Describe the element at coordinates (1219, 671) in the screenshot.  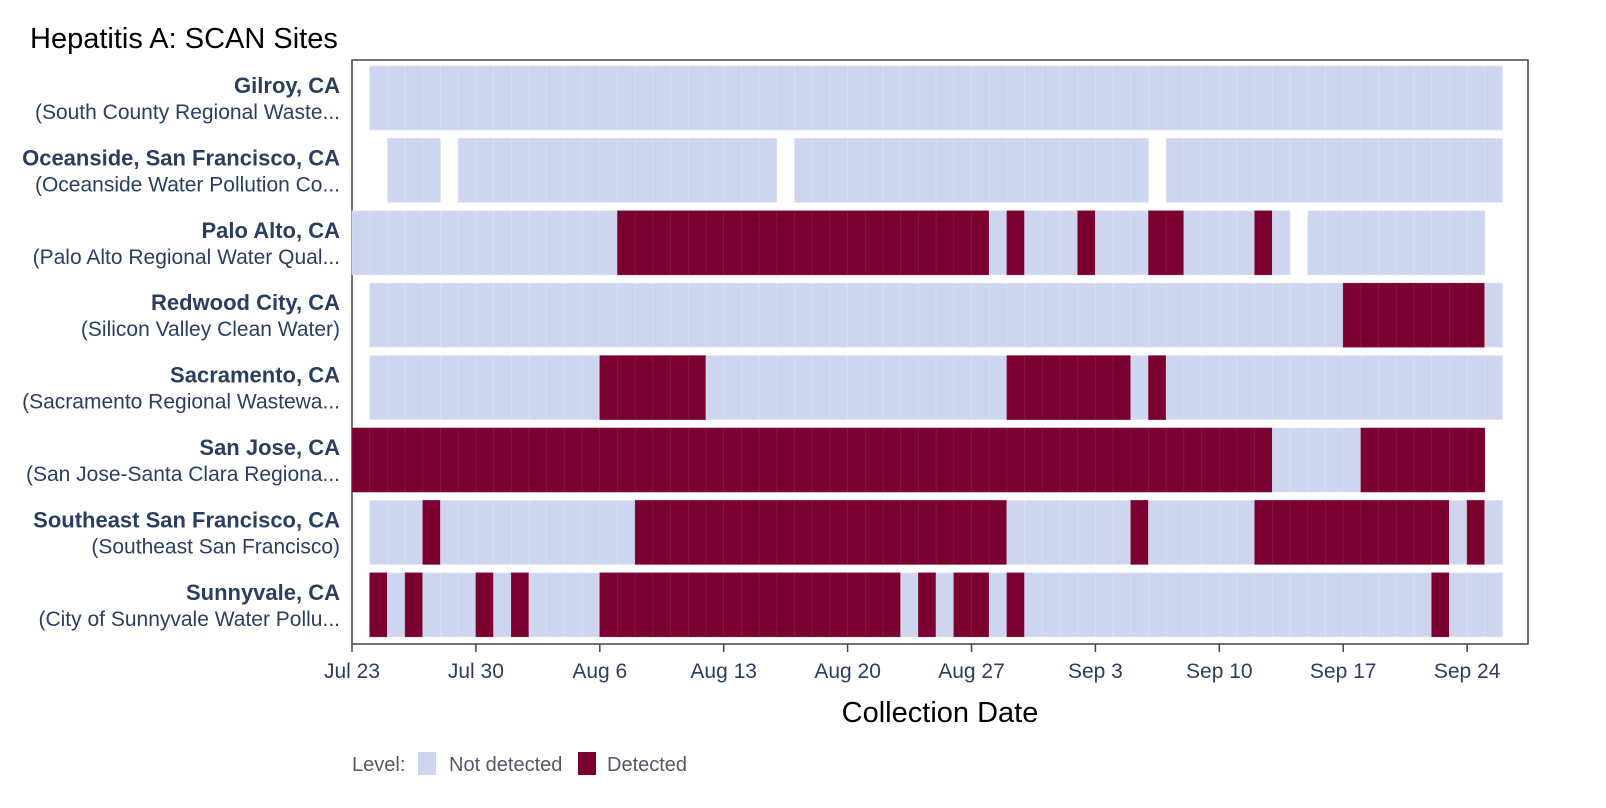
I see `x-tick-label: Sep 10` at that location.